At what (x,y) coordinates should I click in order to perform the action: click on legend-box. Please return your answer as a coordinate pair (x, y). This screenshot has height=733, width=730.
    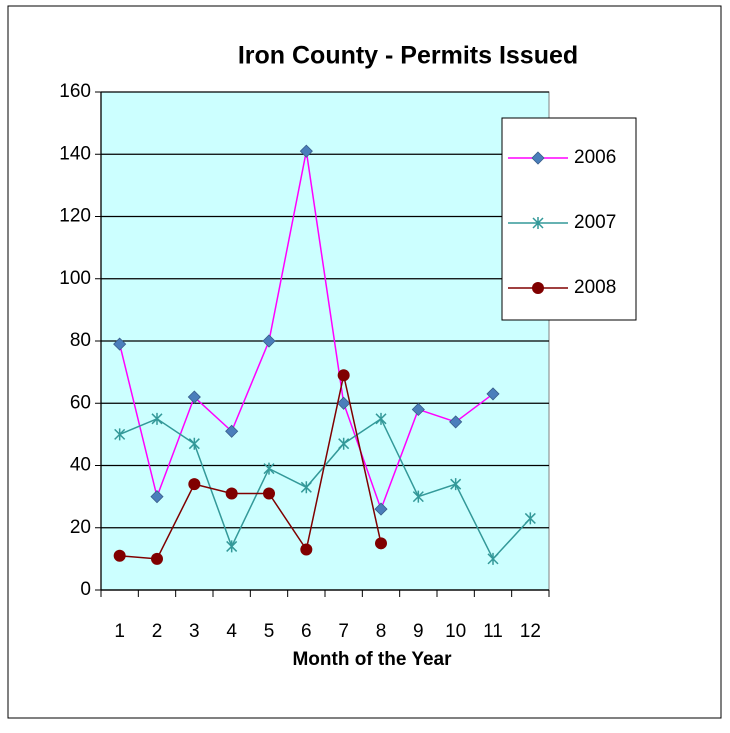
    Looking at the image, I should click on (569, 219).